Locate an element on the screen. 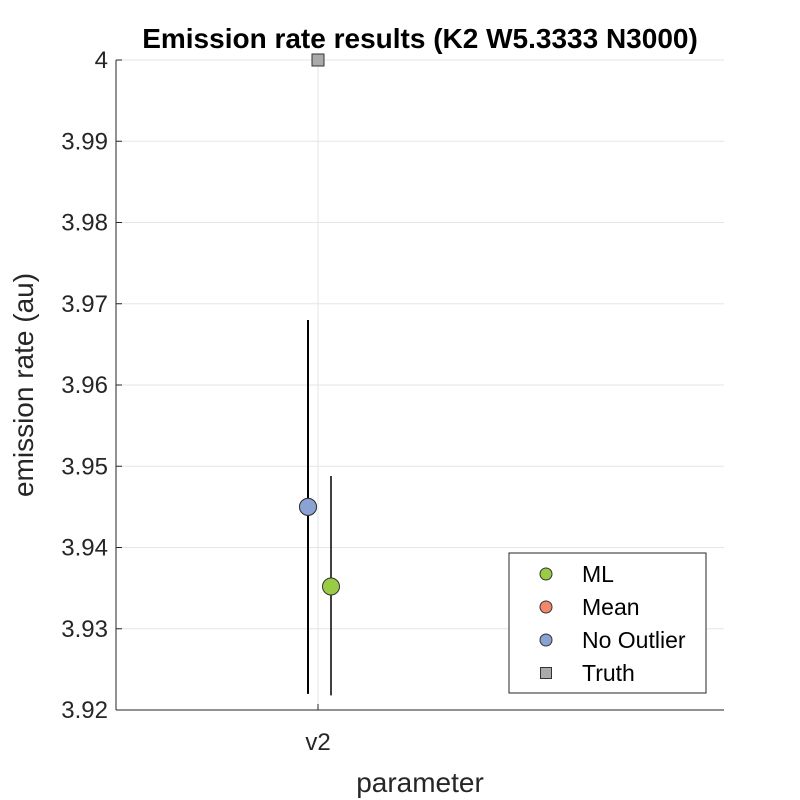 This screenshot has width=800, height=800. legend-marker-mean is located at coordinates (546, 607).